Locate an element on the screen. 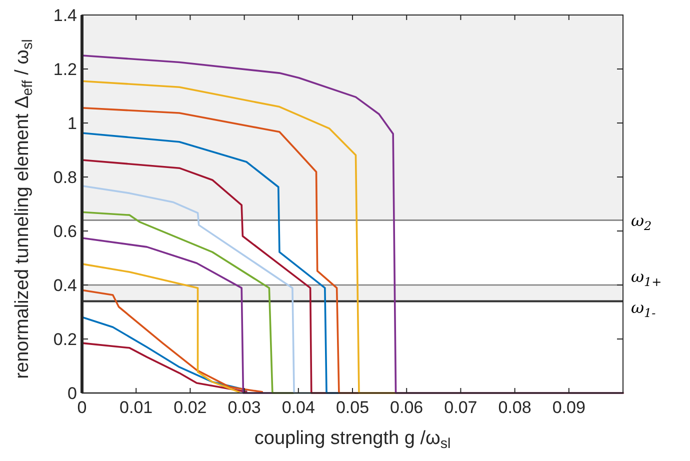 This screenshot has width=690, height=461. x-tick-label: 0.02 is located at coordinates (190, 407).